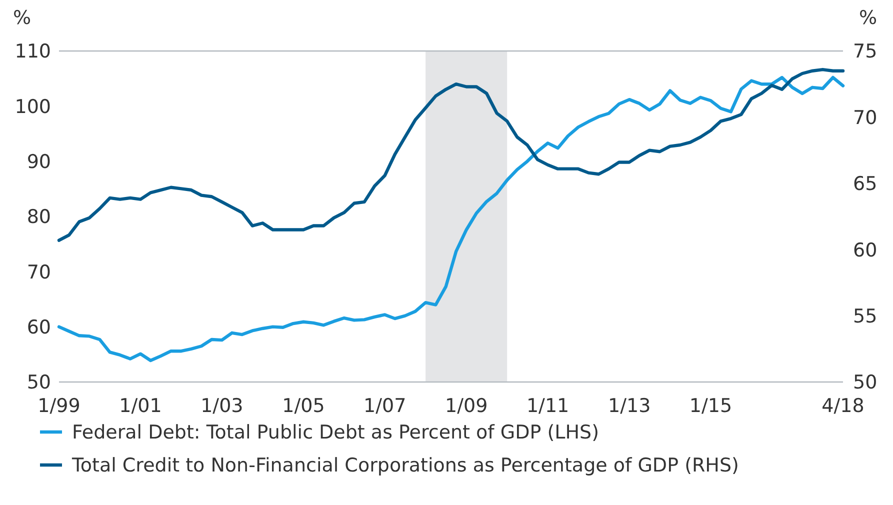 The image size is (893, 505). Describe the element at coordinates (335, 433) in the screenshot. I see `legend-label: Federal Debt: Total Public Debt as Percent of GDP (LHS)` at that location.